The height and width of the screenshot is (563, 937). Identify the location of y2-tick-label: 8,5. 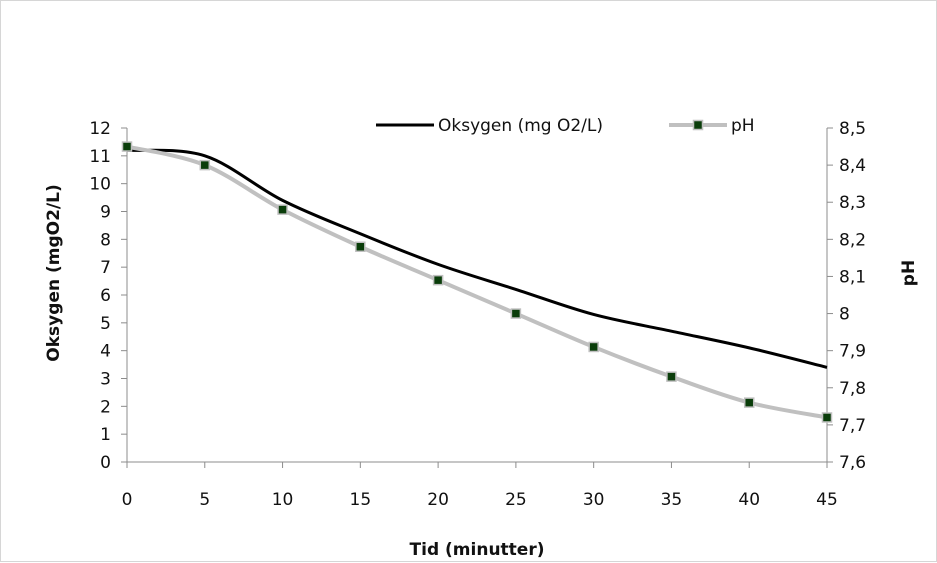
(852, 129).